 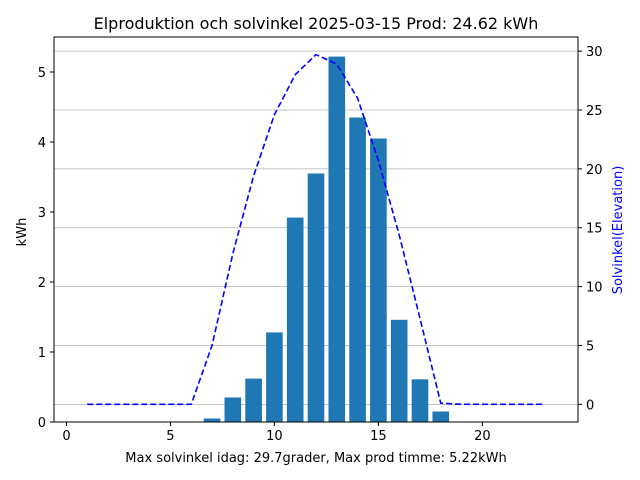 I want to click on y2-tick-label: 20, so click(x=594, y=170).